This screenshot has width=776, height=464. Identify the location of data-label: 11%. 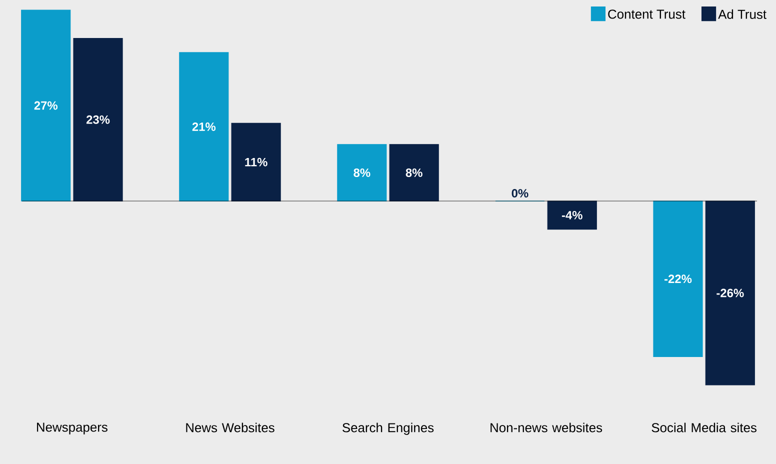
(256, 162).